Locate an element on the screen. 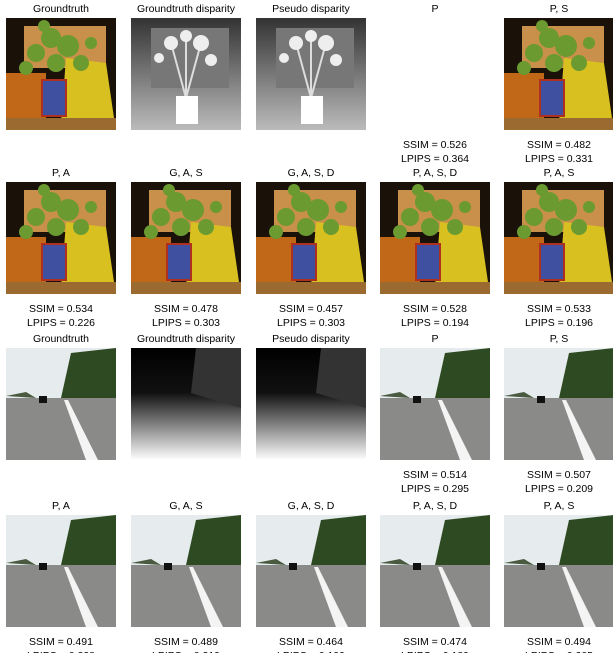  metric-label: SSIM = 0.474 is located at coordinates (435, 642).